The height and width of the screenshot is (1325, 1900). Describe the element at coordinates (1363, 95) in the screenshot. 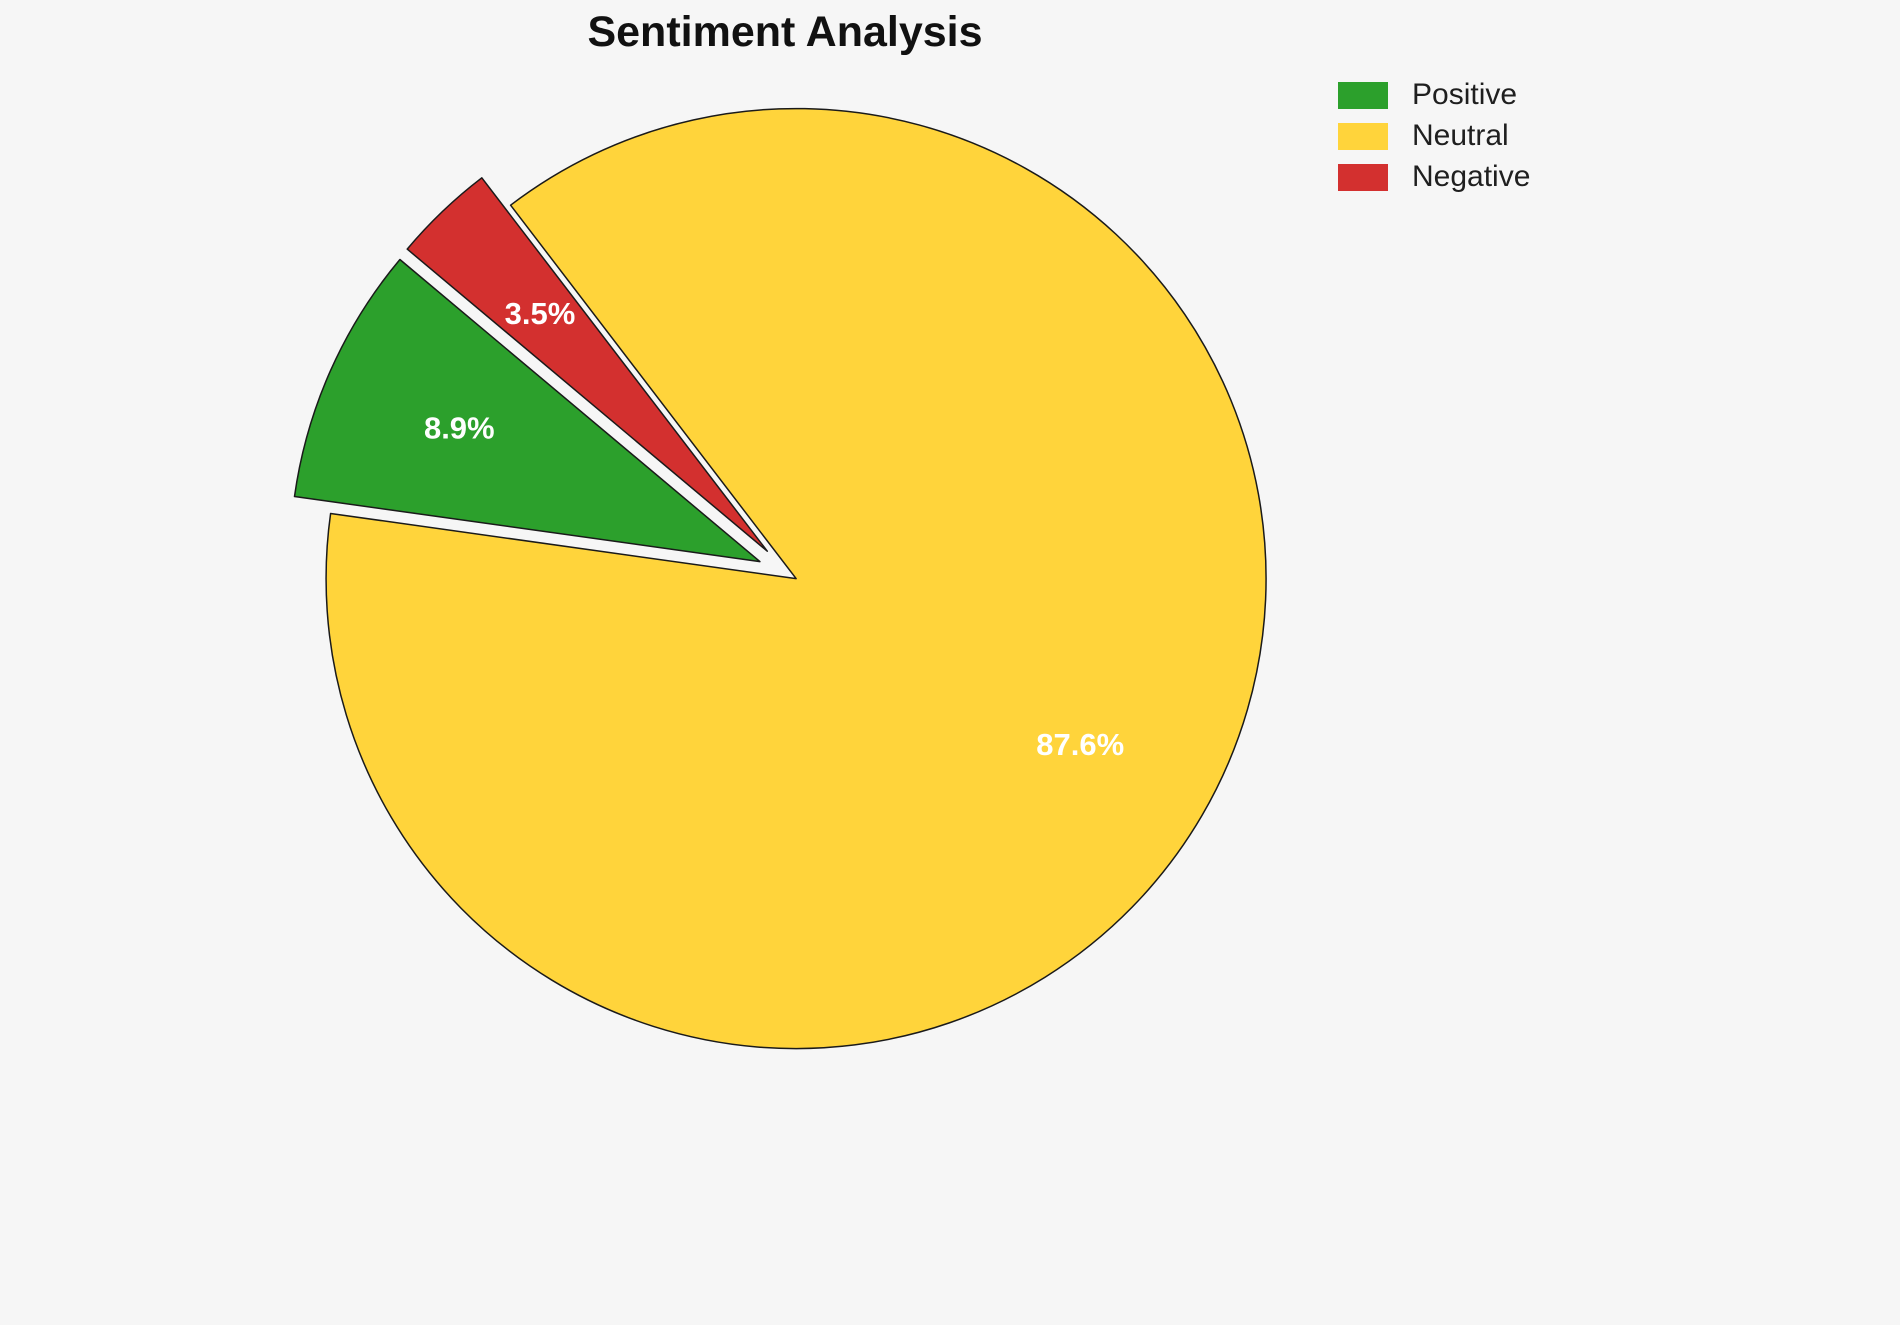

I see `legend-swatch-positive` at that location.